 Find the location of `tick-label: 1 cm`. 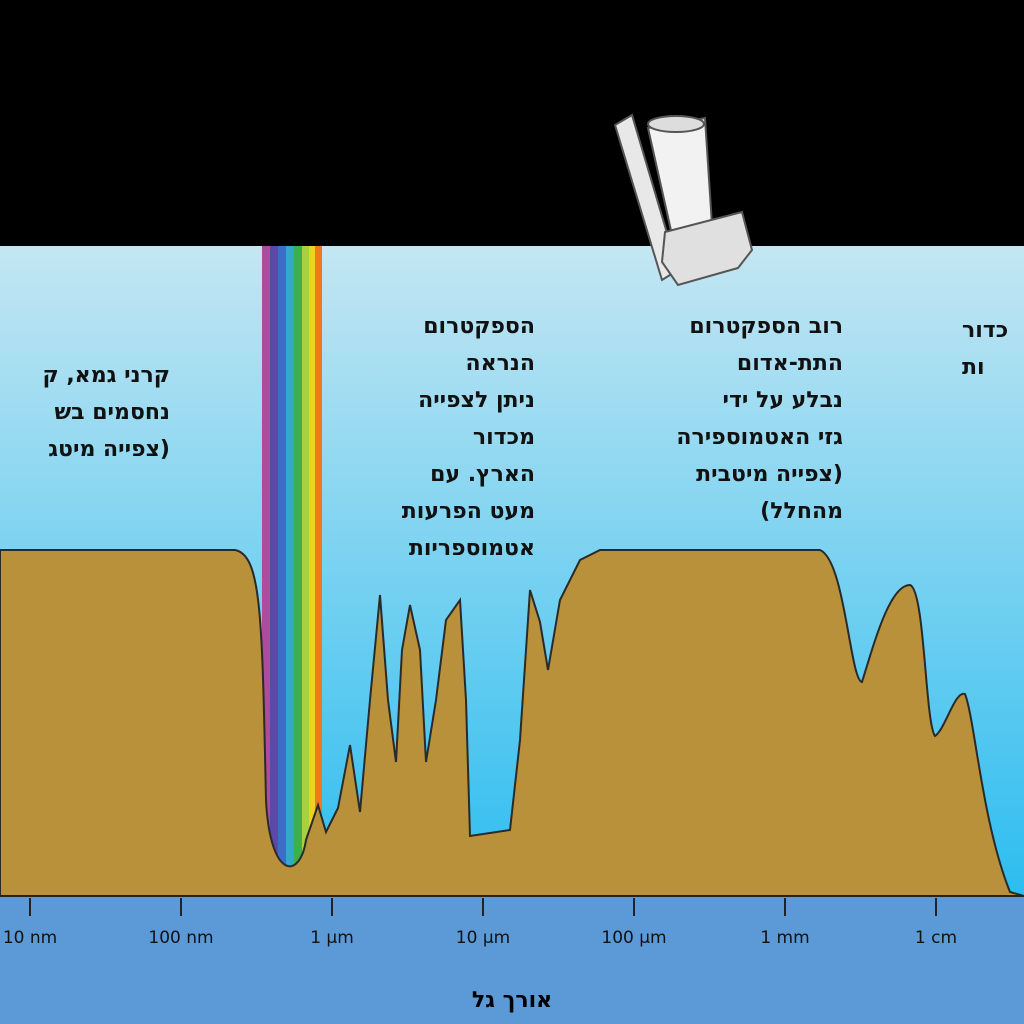

tick-label: 1 cm is located at coordinates (936, 938).